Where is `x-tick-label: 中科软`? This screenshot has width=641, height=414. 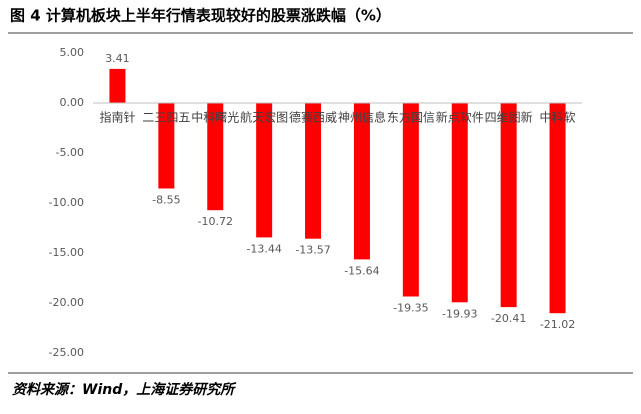
x-tick-label: 中科软 is located at coordinates (558, 117).